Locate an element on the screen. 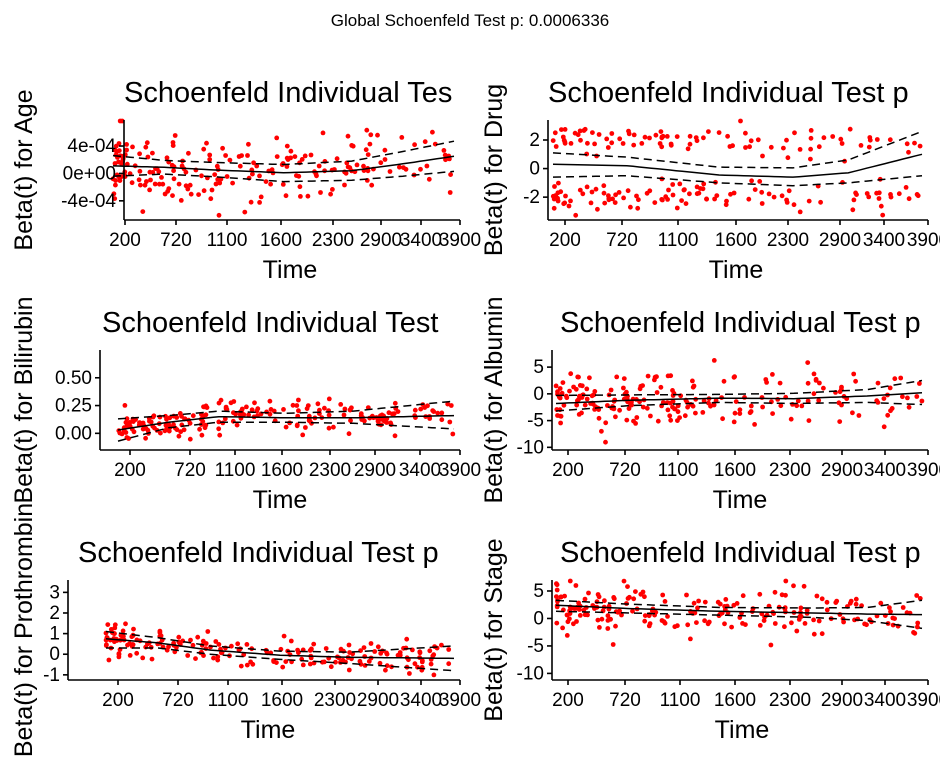 The image size is (940, 759). y-tick-label: 1 is located at coordinates (54, 634).